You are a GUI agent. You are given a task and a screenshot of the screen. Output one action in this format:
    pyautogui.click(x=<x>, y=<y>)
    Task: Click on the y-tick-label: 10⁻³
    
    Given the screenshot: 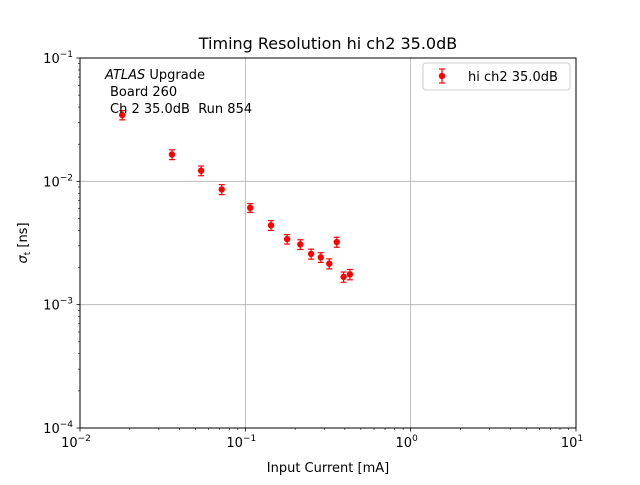 What is the action you would take?
    pyautogui.click(x=58, y=305)
    